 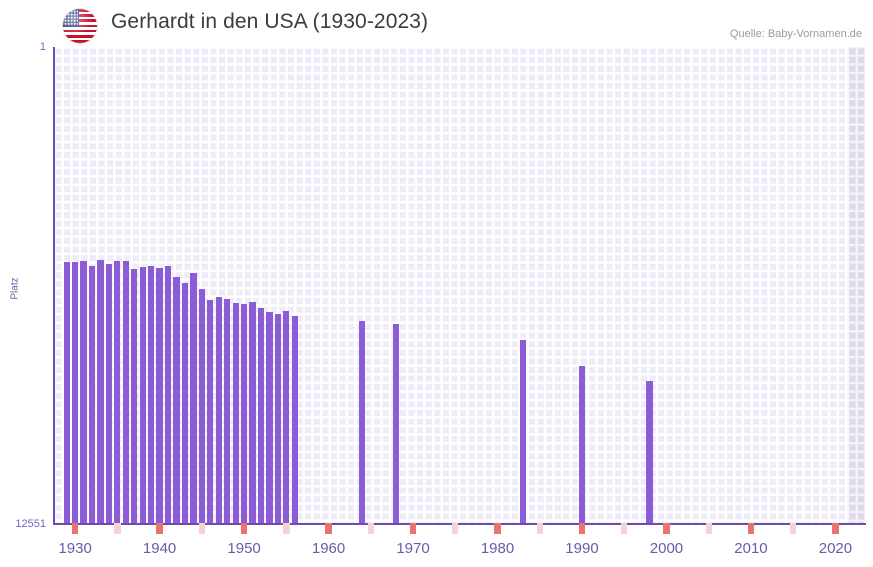 What do you see at coordinates (244, 548) in the screenshot?
I see `x-axis-label-1950: 1950` at bounding box center [244, 548].